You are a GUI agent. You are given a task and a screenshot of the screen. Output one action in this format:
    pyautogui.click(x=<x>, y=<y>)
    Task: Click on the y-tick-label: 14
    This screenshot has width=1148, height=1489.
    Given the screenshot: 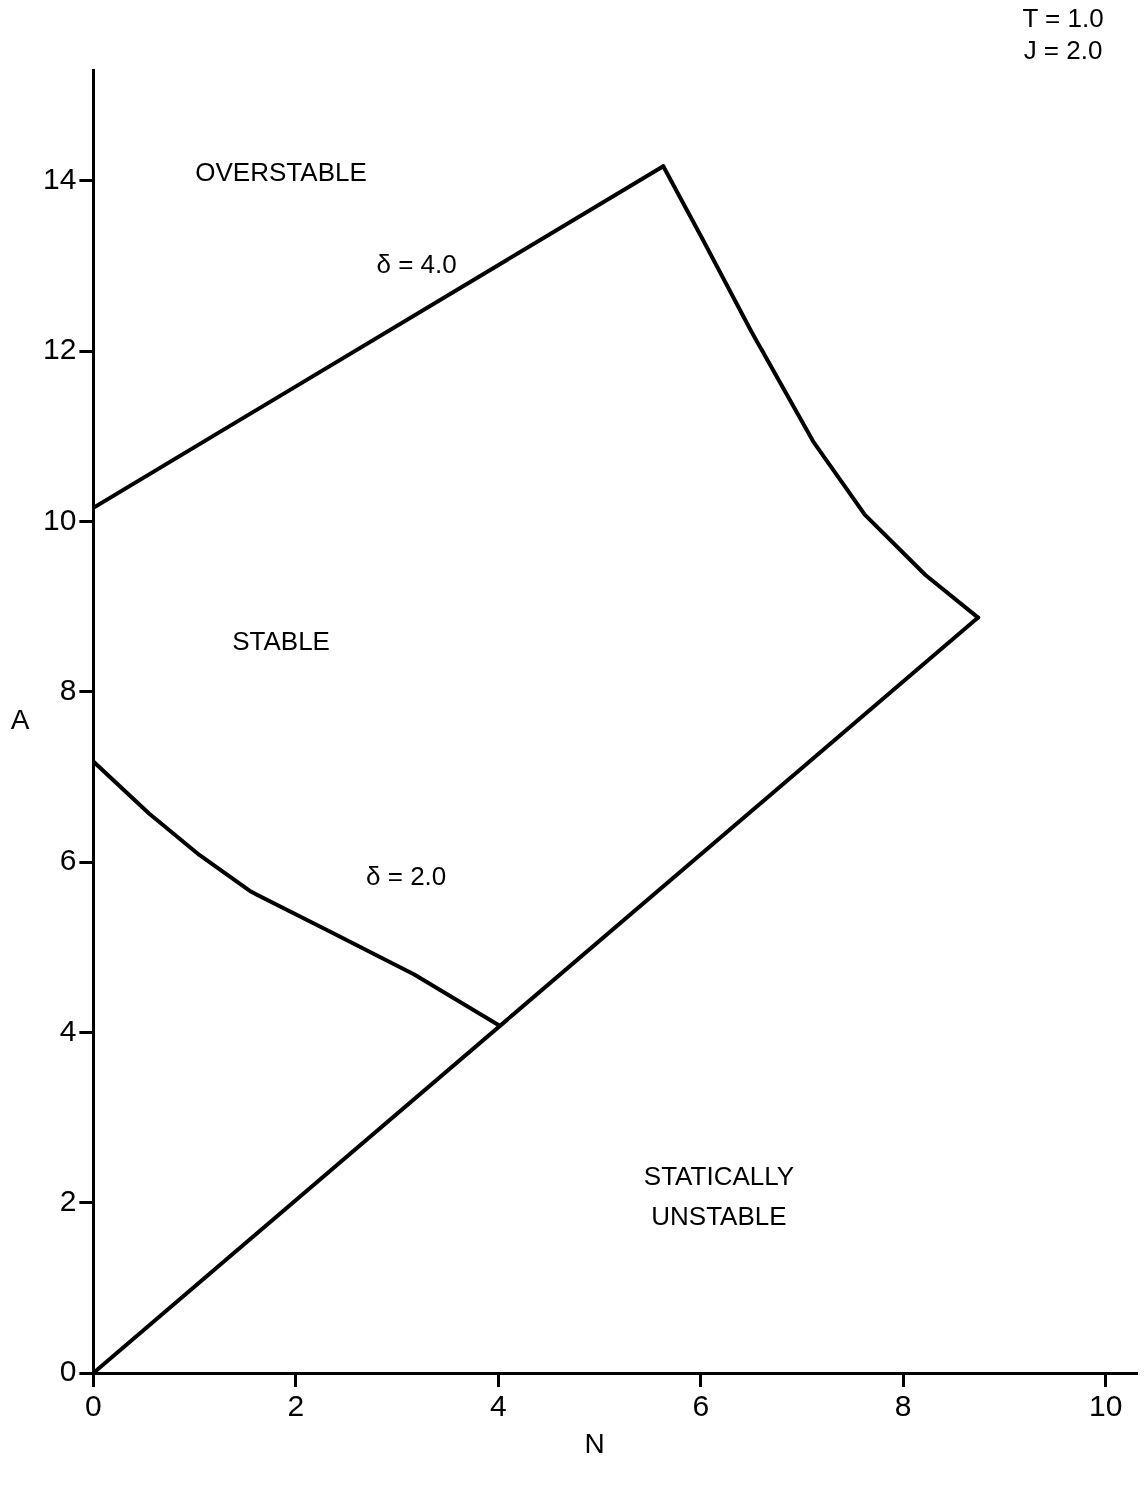 What is the action you would take?
    pyautogui.click(x=59, y=178)
    